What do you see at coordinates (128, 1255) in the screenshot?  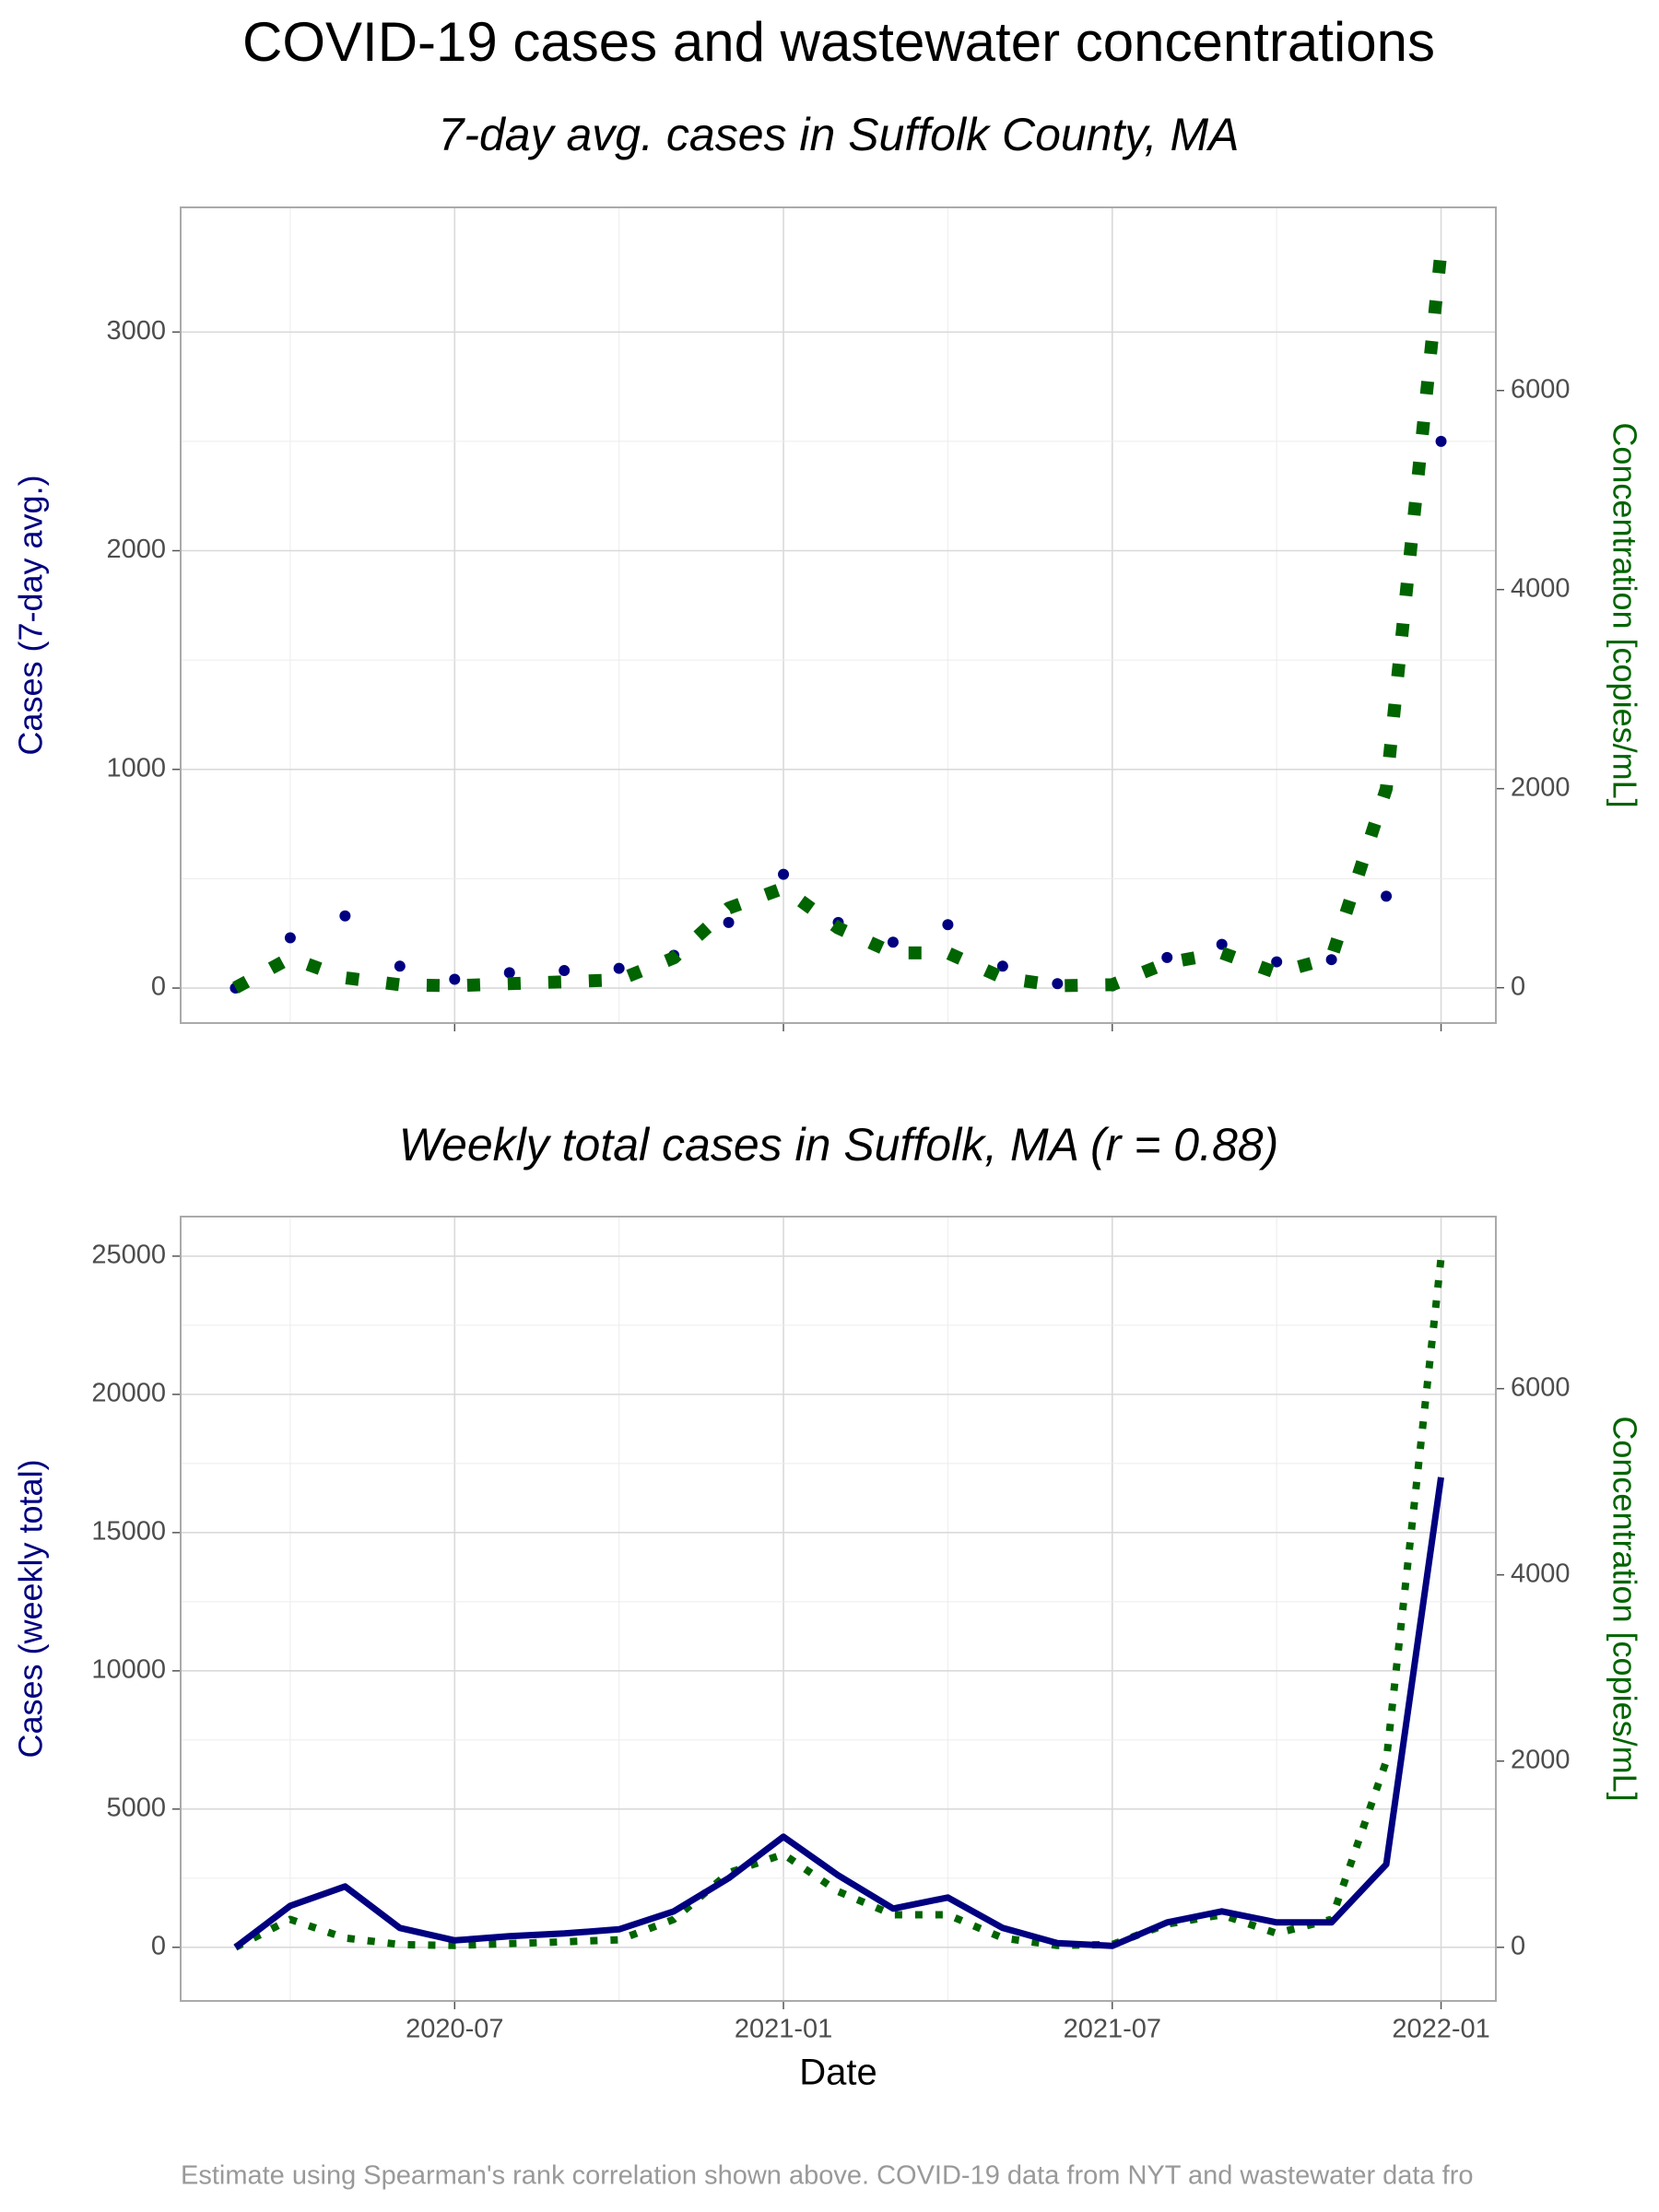 I see `y-tick-label: 25000` at bounding box center [128, 1255].